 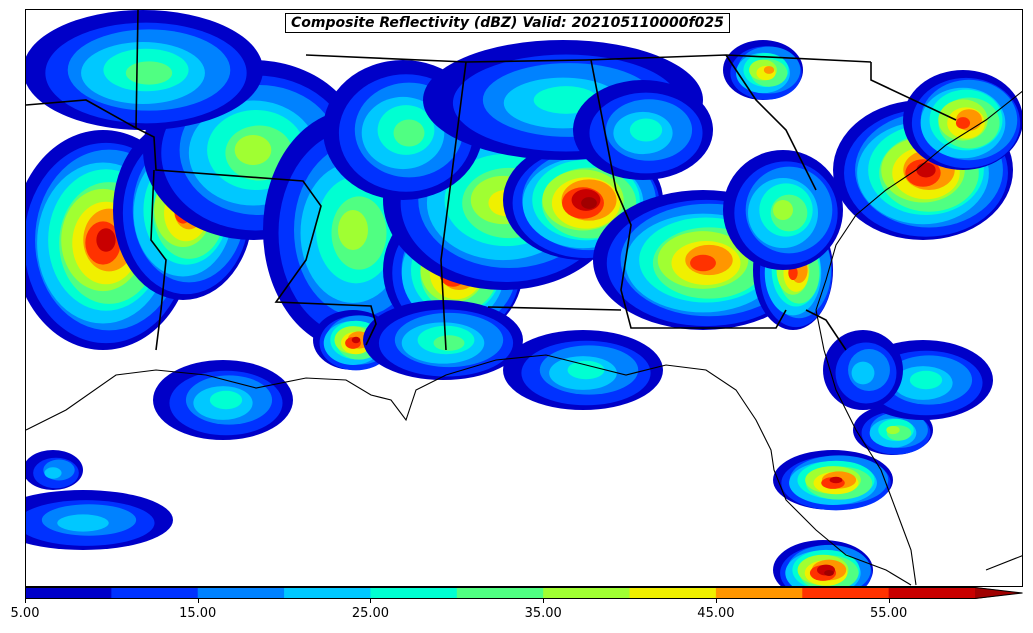 What do you see at coordinates (716, 613) in the screenshot?
I see `colorbar-tick-label: 45.00` at bounding box center [716, 613].